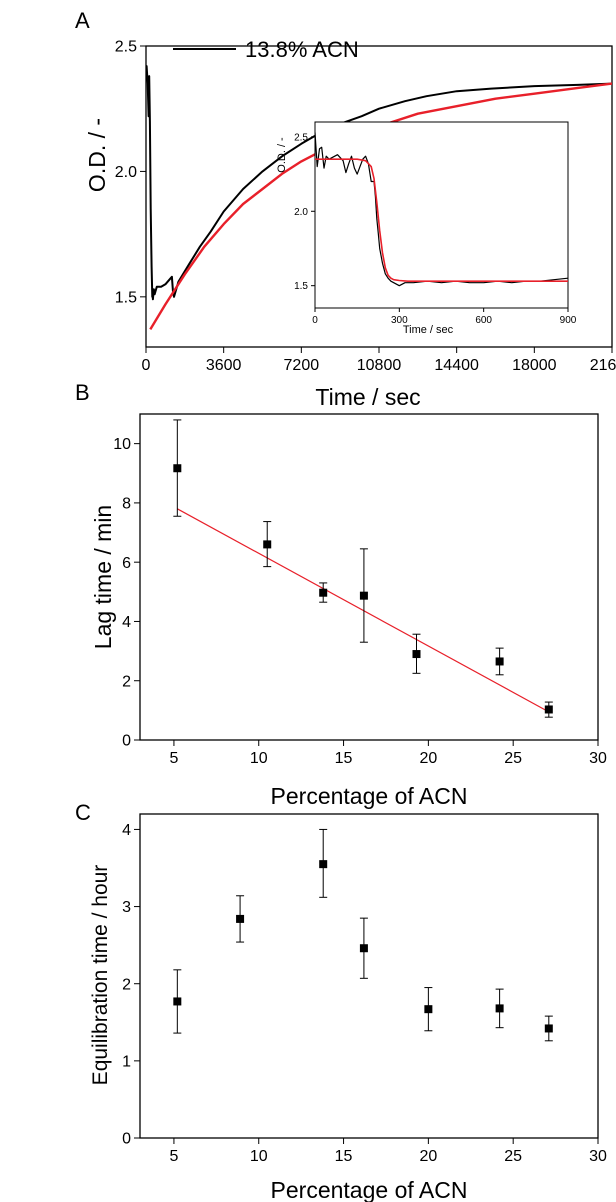 The image size is (616, 1202). Describe the element at coordinates (126, 1061) in the screenshot. I see `panel-c-y-tick-label: 1` at that location.